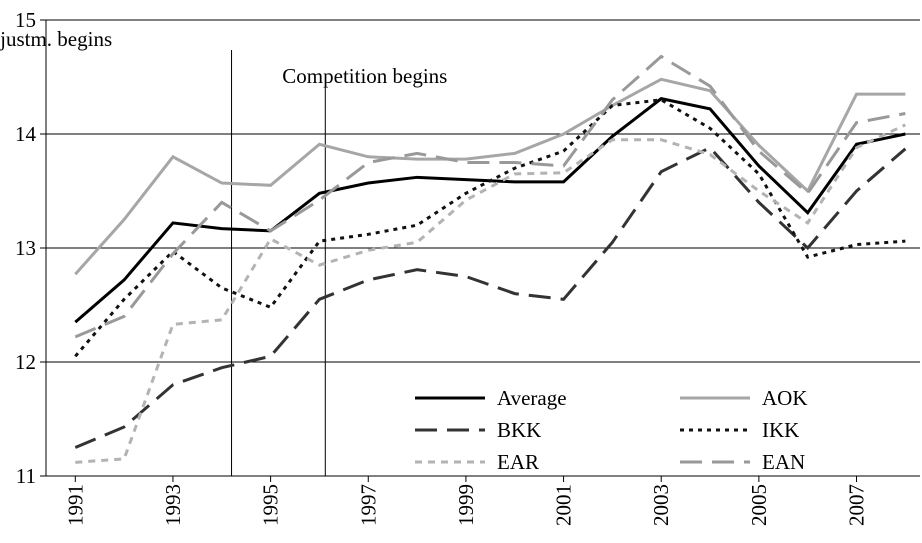  I want to click on y-tick-label: 14, so click(26, 134).